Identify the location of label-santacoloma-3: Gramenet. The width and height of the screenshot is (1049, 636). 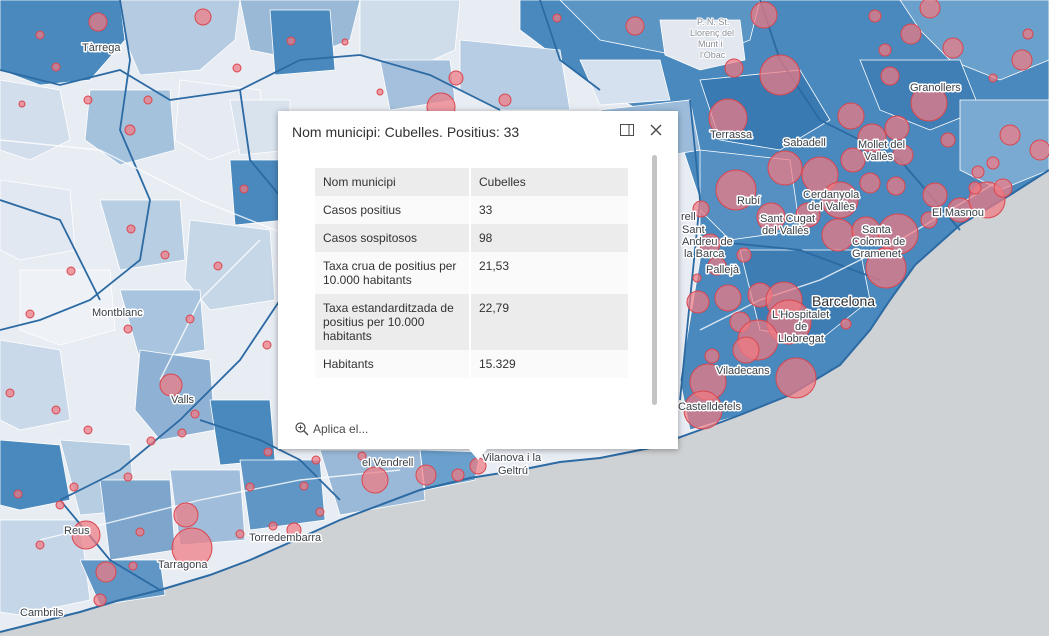
(876, 254).